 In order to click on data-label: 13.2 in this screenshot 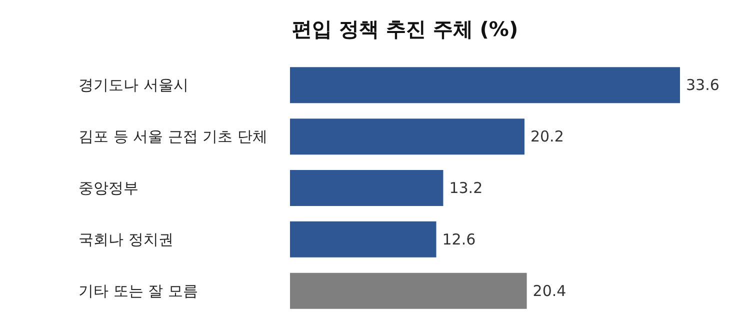, I will do `click(466, 188)`.